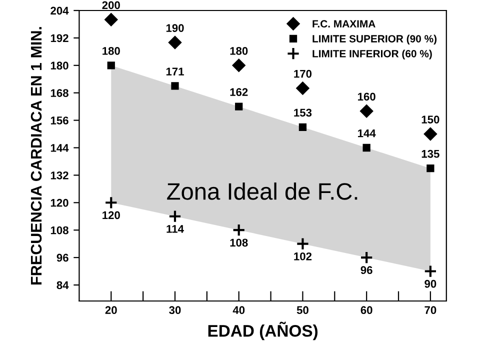 The height and width of the screenshot is (350, 480). Describe the element at coordinates (111, 310) in the screenshot. I see `x-tick-label: 20` at that location.